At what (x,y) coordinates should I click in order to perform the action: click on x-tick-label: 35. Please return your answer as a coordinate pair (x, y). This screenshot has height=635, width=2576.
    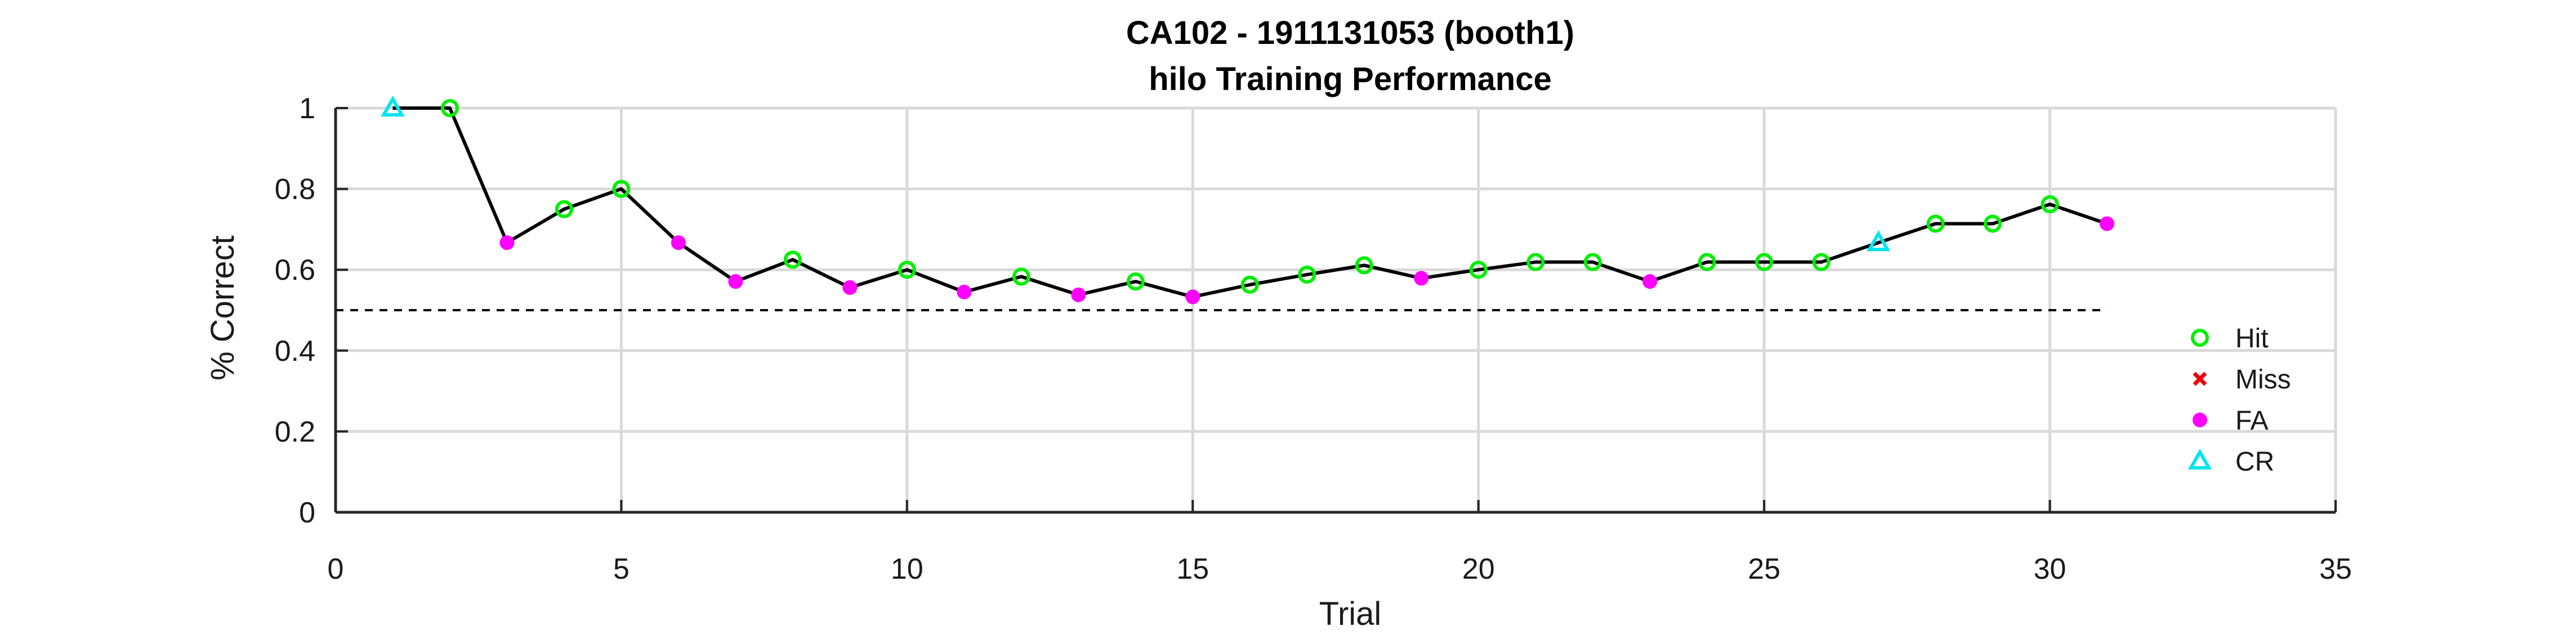
    Looking at the image, I should click on (2335, 569).